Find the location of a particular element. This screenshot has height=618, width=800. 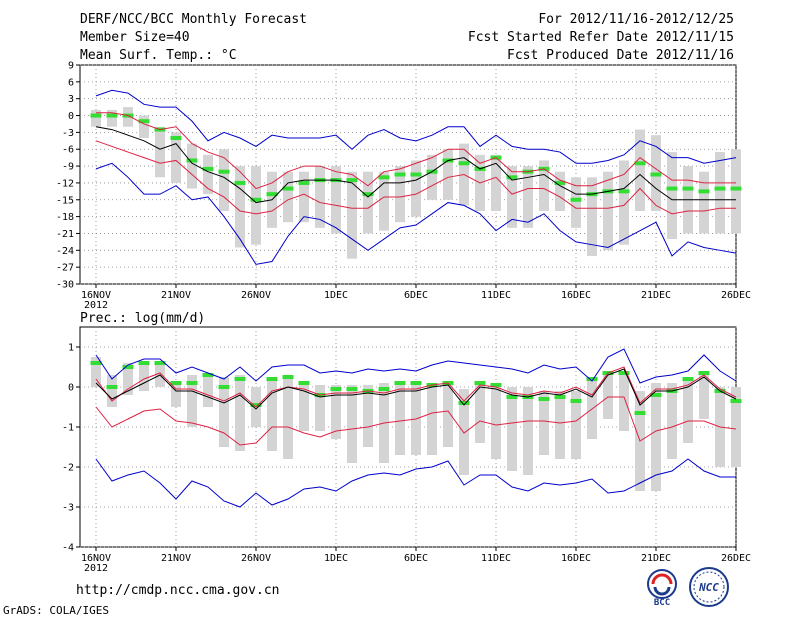

spread-line-lower is located at coordinates (415, 177).